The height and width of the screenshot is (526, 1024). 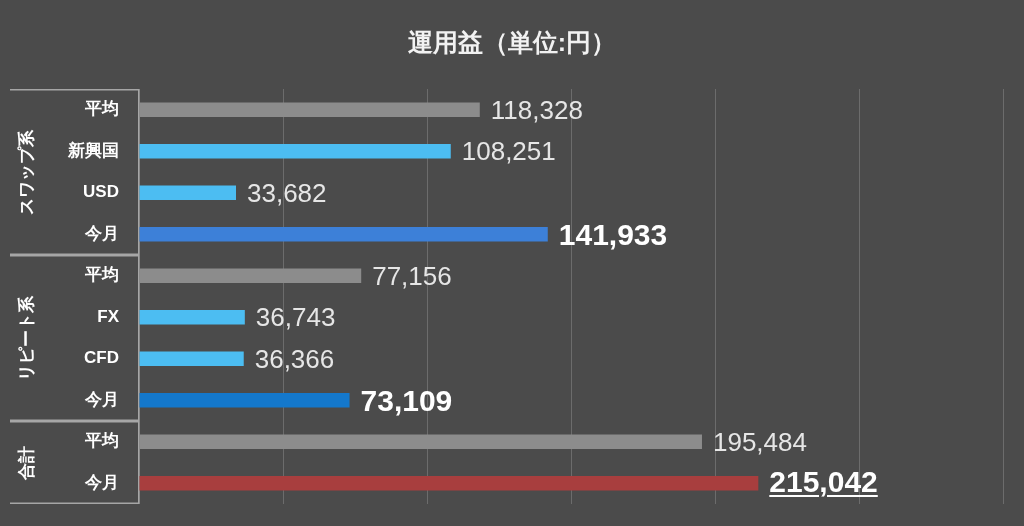 I want to click on y-axis-title: 合計, so click(x=26, y=463).